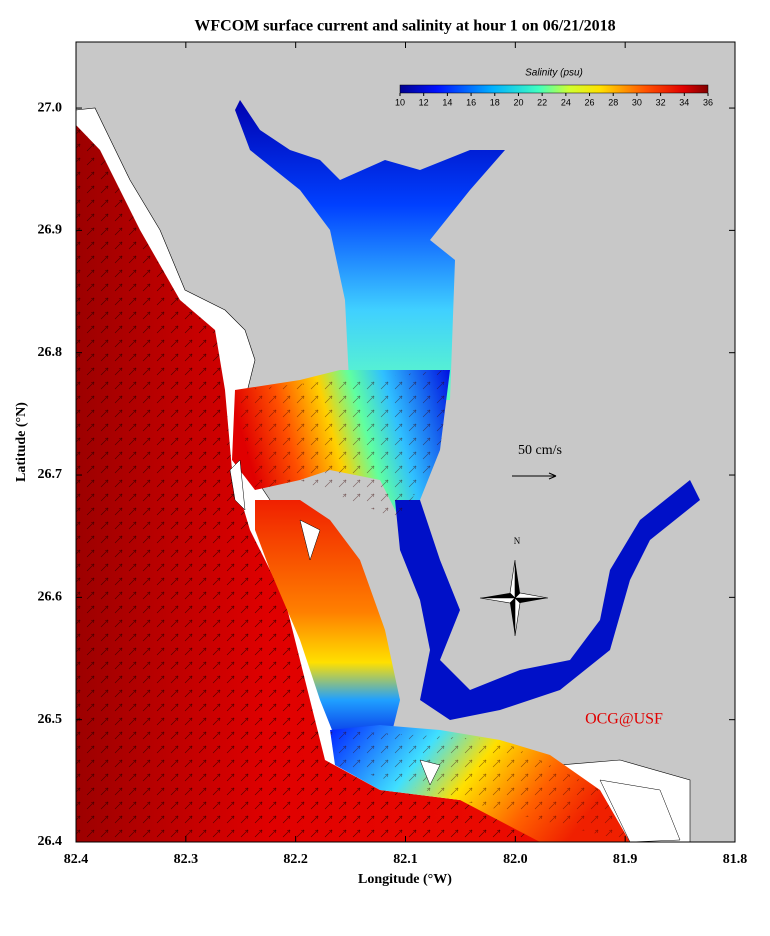 The height and width of the screenshot is (936, 770). Describe the element at coordinates (542, 102) in the screenshot. I see `colorbar-tick-label: 22` at that location.